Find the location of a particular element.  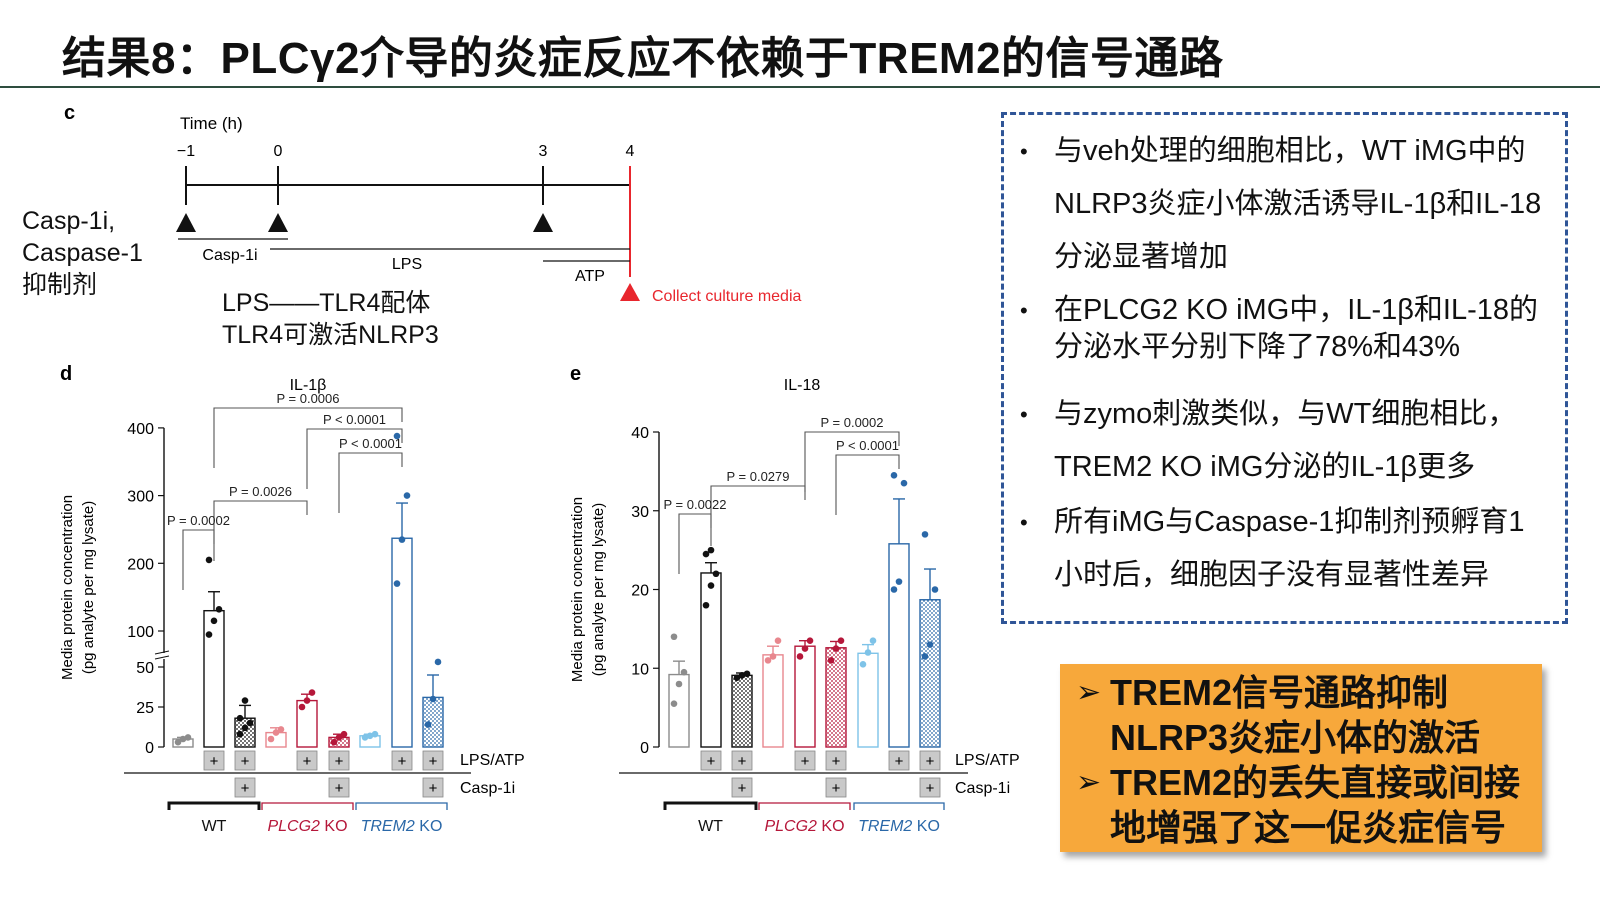

group-label: TREM2 KO is located at coordinates (899, 826).